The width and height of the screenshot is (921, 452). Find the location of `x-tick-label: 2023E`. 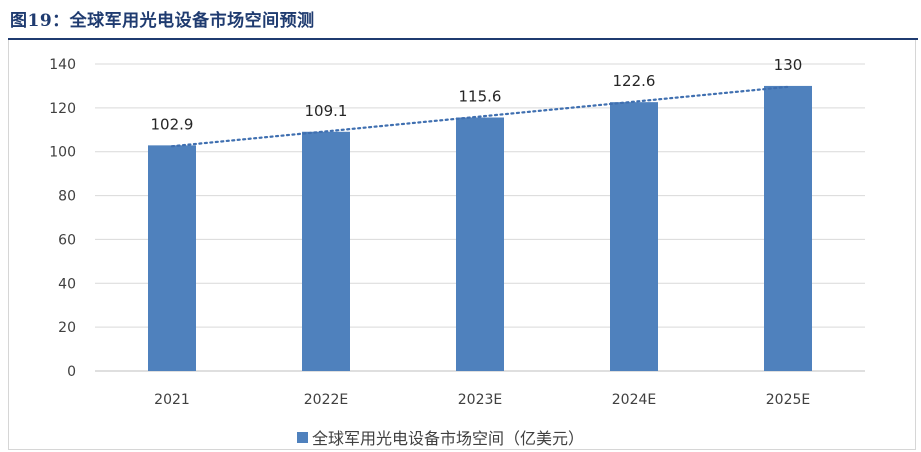

x-tick-label: 2023E is located at coordinates (480, 400).